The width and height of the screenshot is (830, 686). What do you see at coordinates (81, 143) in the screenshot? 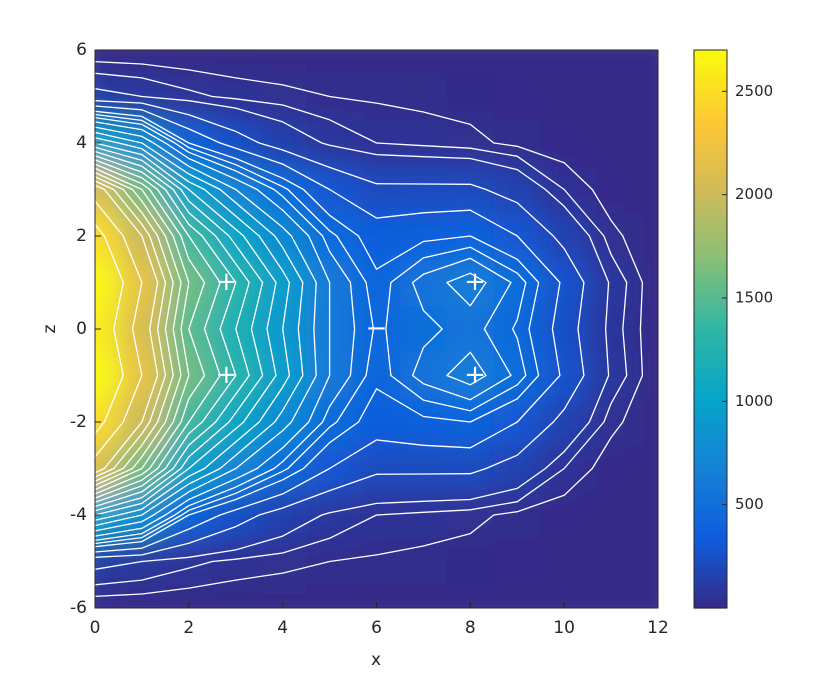
I see `y-tick-label: 4` at bounding box center [81, 143].